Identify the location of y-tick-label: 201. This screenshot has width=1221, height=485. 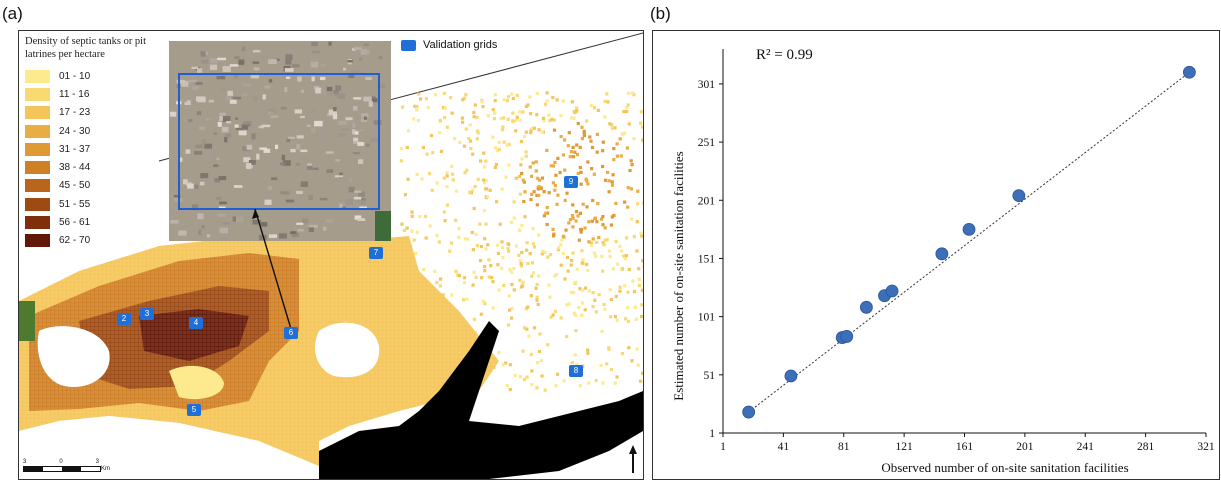
(707, 201).